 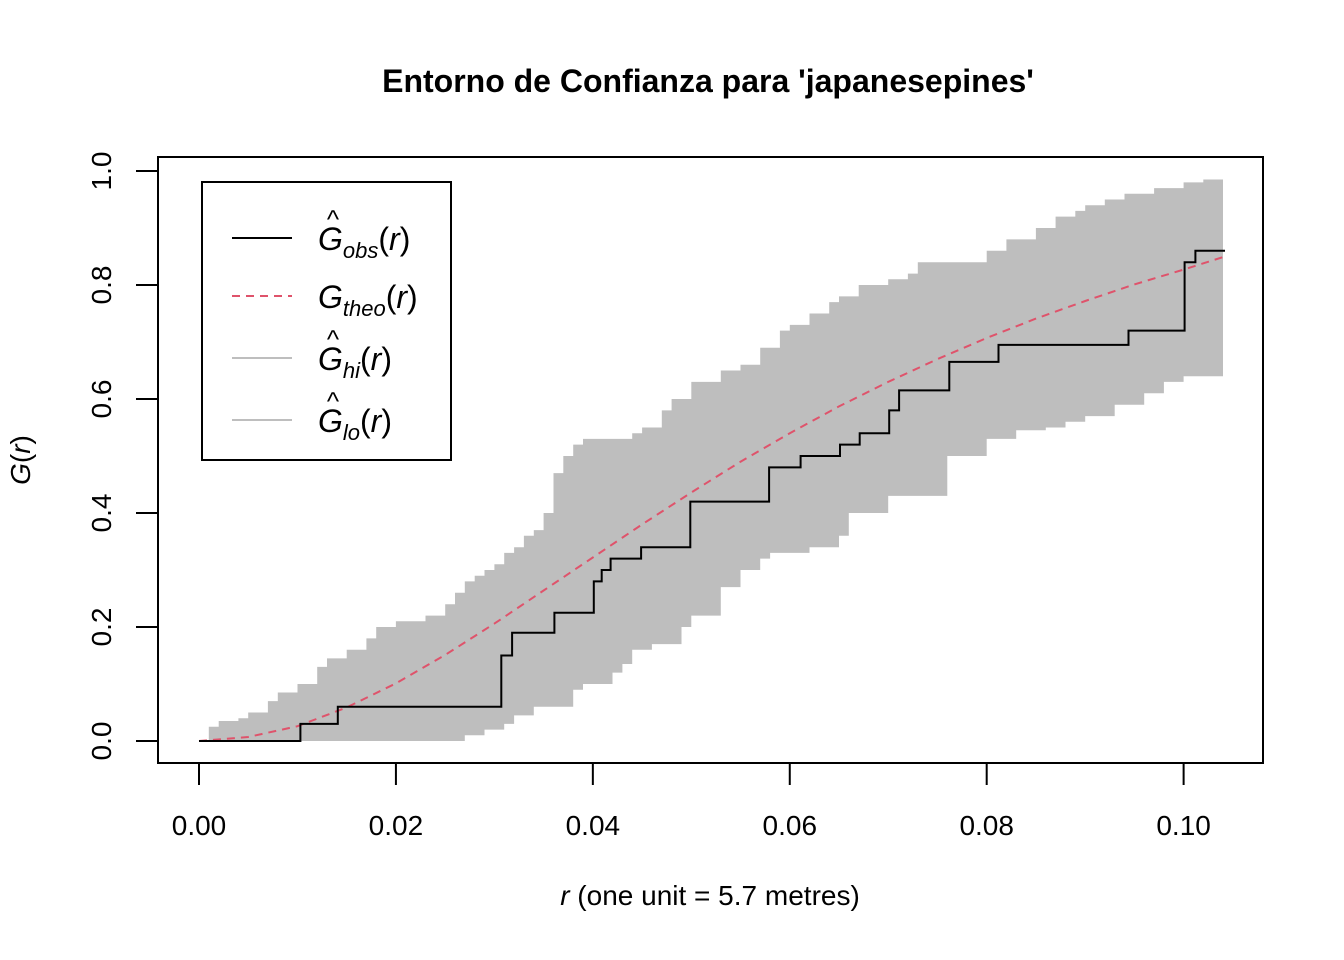 I want to click on legend-label-theo: Gtheo(r), so click(x=368, y=300).